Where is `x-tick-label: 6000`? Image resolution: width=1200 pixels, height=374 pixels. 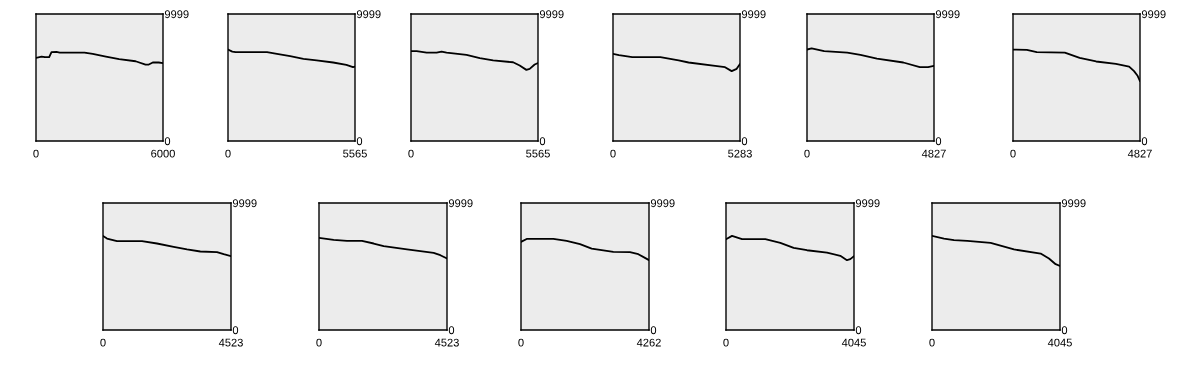 x-tick-label: 6000 is located at coordinates (163, 153).